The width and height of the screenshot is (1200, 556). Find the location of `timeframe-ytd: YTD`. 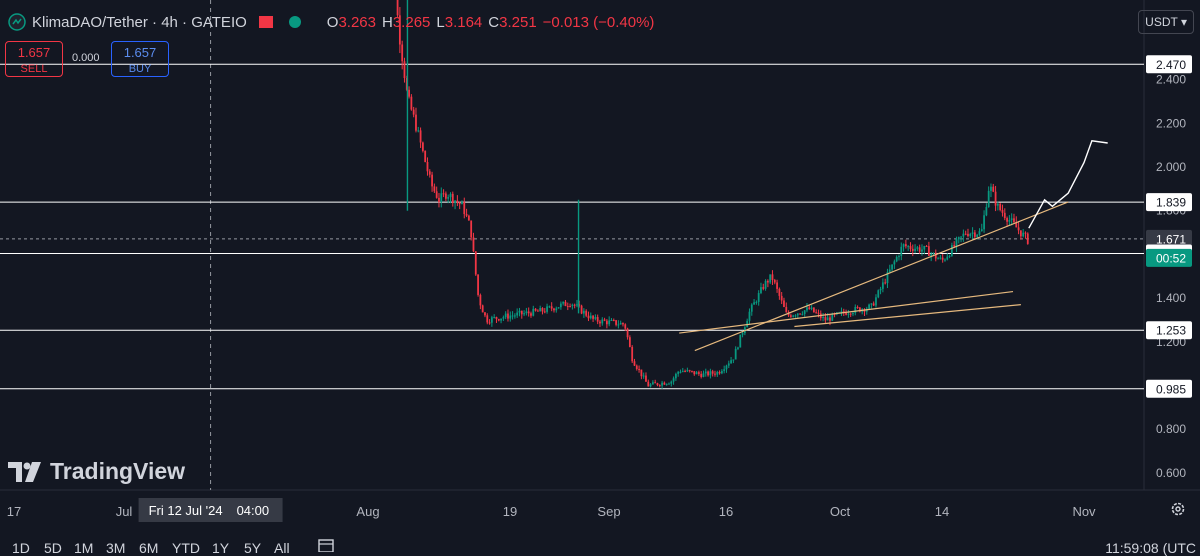

timeframe-ytd: YTD is located at coordinates (186, 548).